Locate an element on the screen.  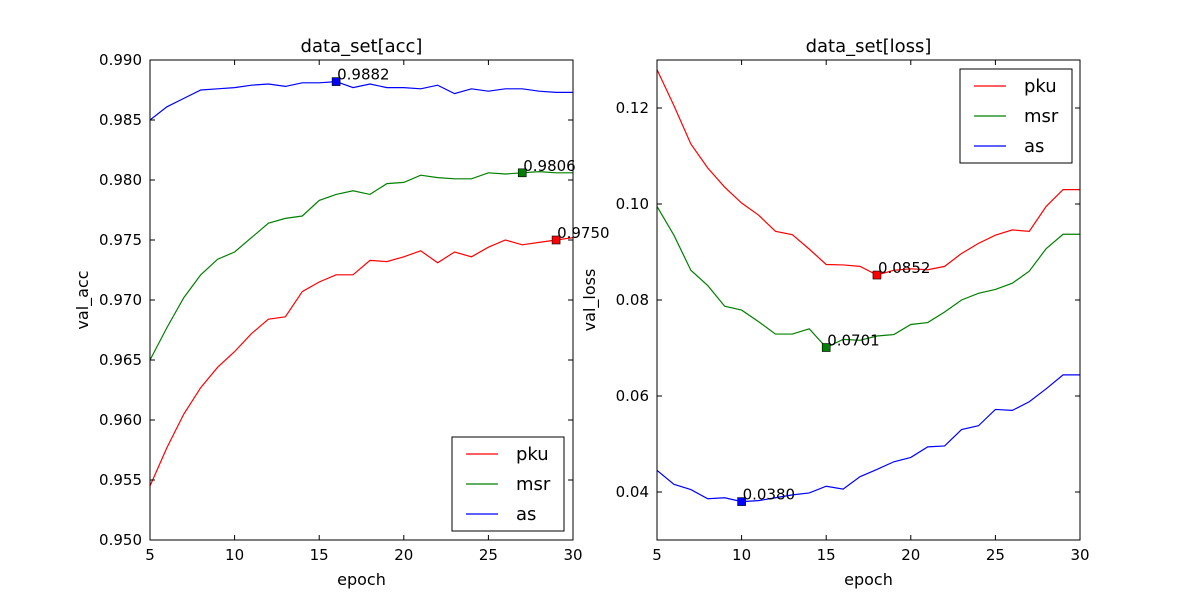
y-tick-label: 0.12 is located at coordinates (632, 108).